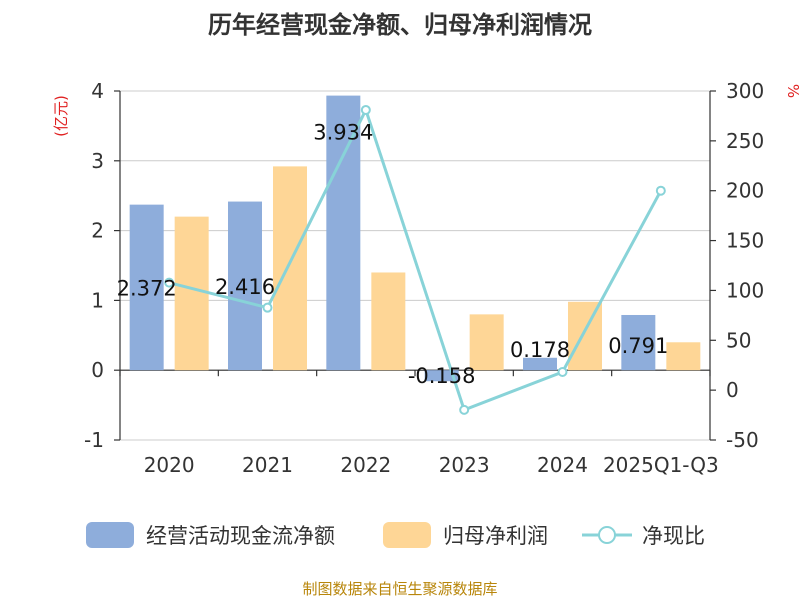  What do you see at coordinates (745, 141) in the screenshot?
I see `right-axis-tick-label: 250` at bounding box center [745, 141].